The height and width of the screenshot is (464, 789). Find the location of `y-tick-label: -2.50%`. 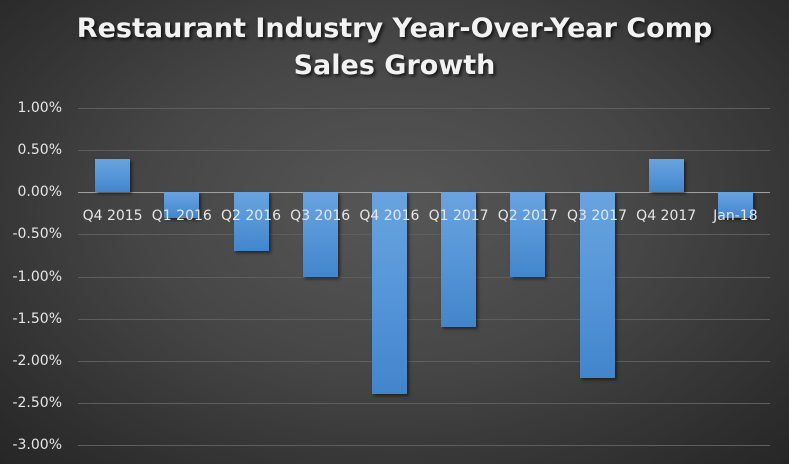

y-tick-label: -2.50% is located at coordinates (37, 402).